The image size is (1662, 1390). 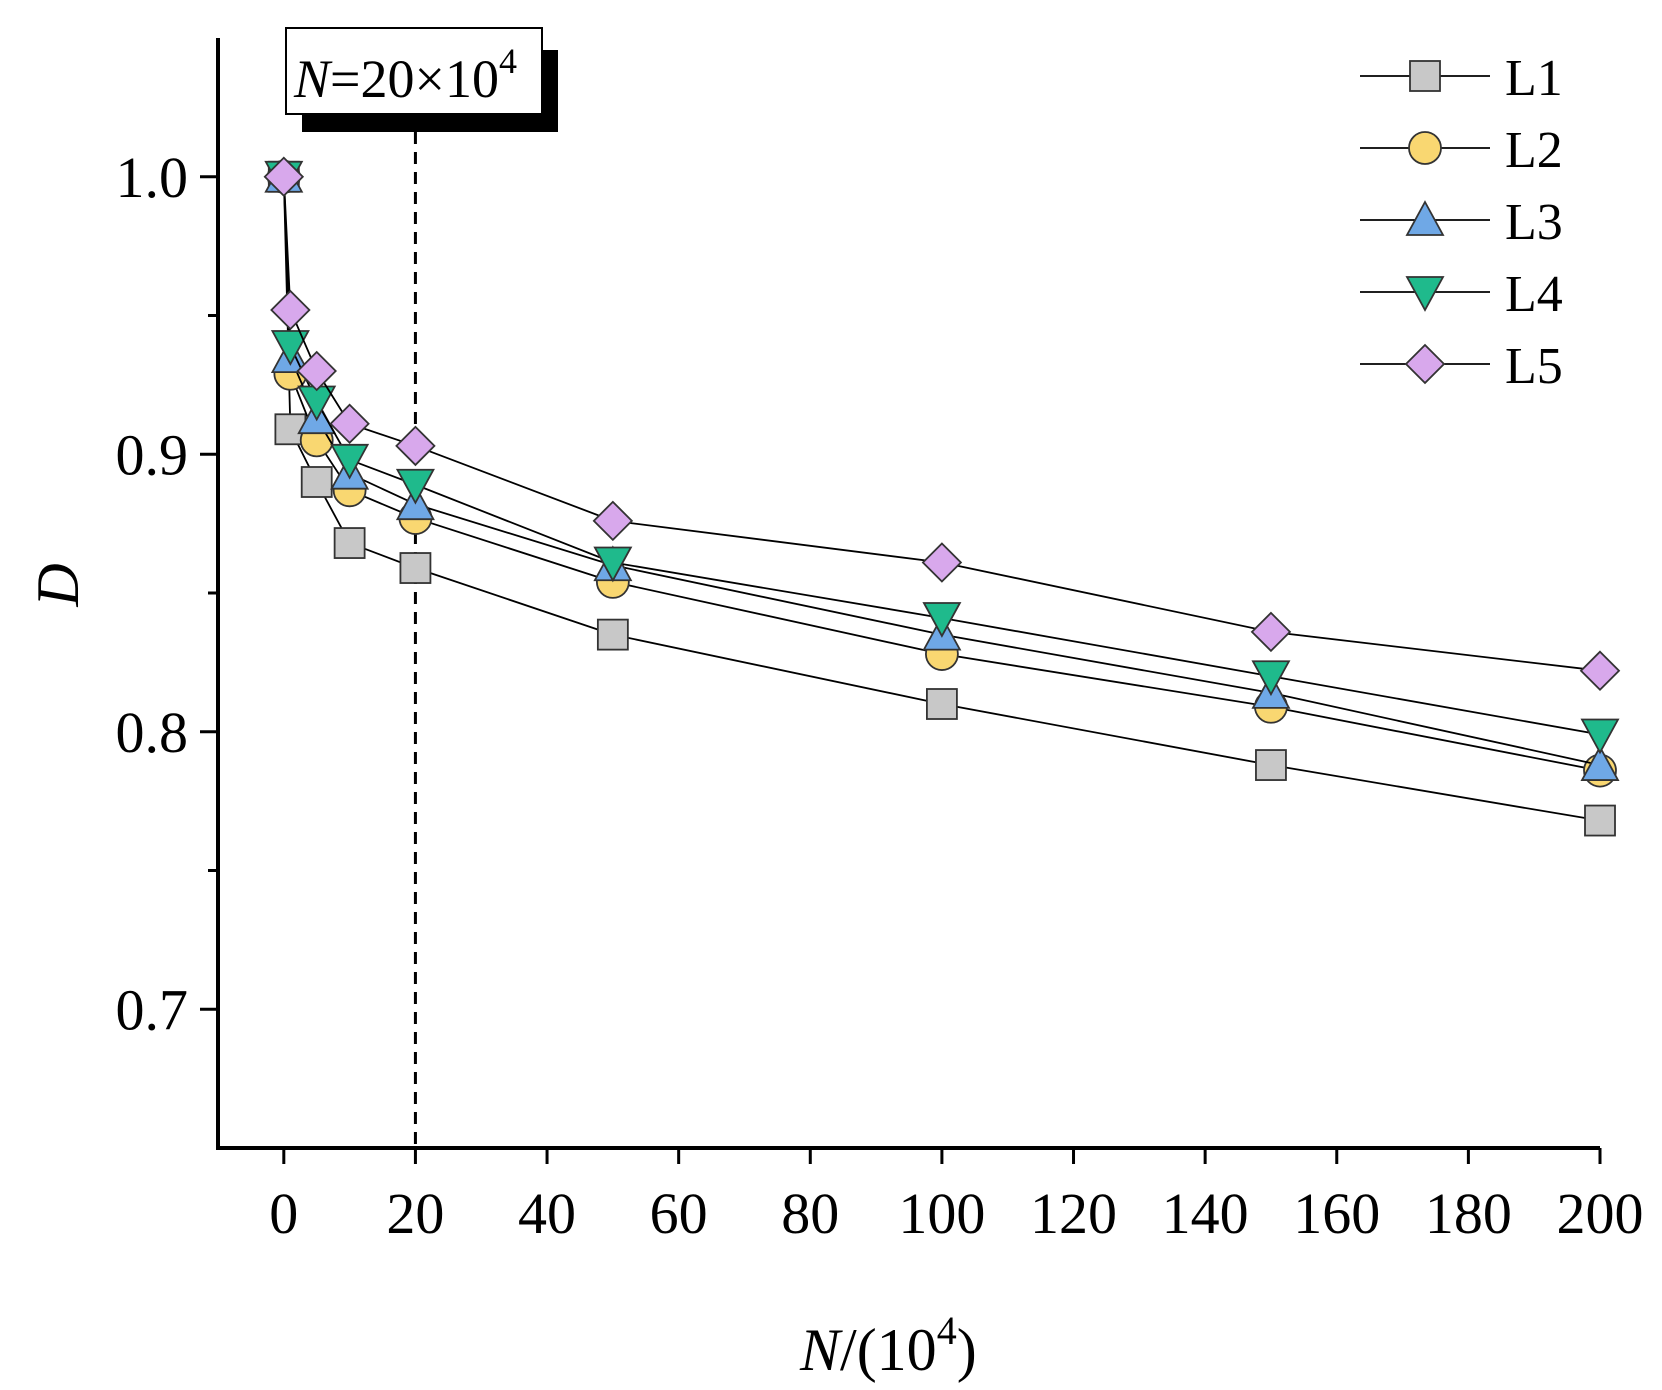 What do you see at coordinates (1534, 150) in the screenshot?
I see `legend-label: L2` at bounding box center [1534, 150].